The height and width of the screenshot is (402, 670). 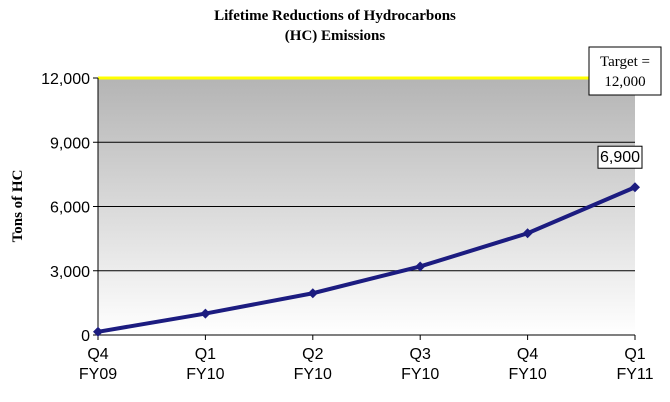 What do you see at coordinates (85, 336) in the screenshot?
I see `y-tick-label: 0` at bounding box center [85, 336].